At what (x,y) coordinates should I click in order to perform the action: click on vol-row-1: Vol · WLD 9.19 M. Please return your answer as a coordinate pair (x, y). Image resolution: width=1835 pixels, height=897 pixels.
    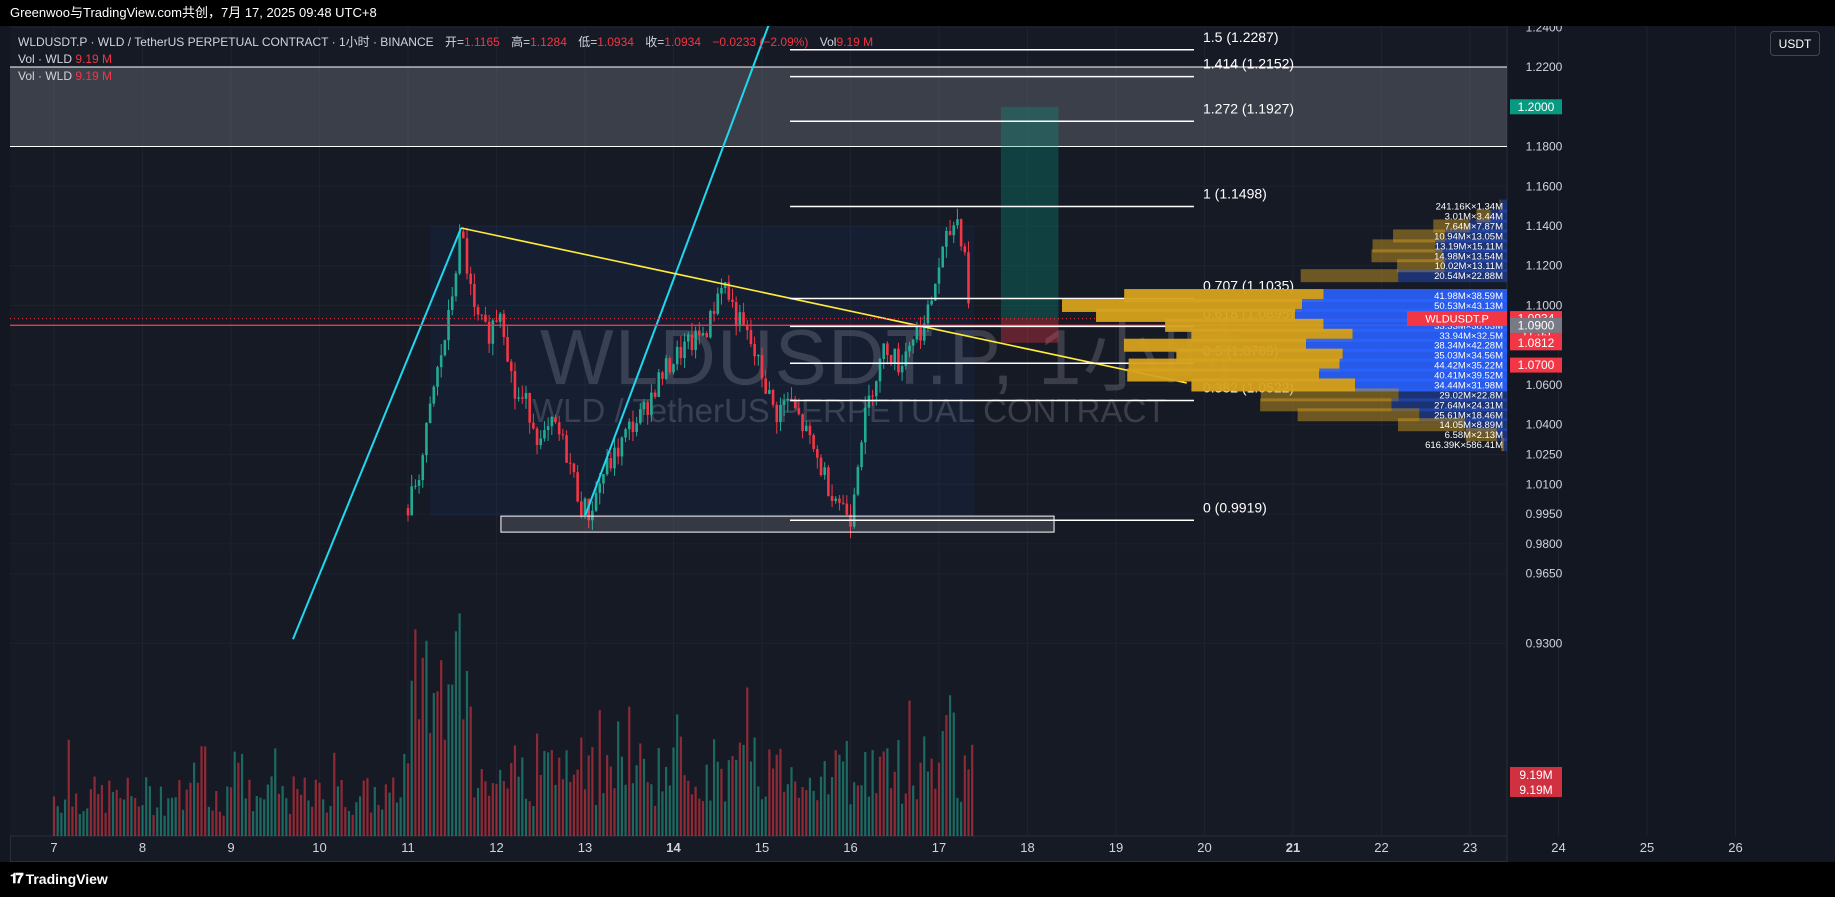
    Looking at the image, I should click on (445, 59).